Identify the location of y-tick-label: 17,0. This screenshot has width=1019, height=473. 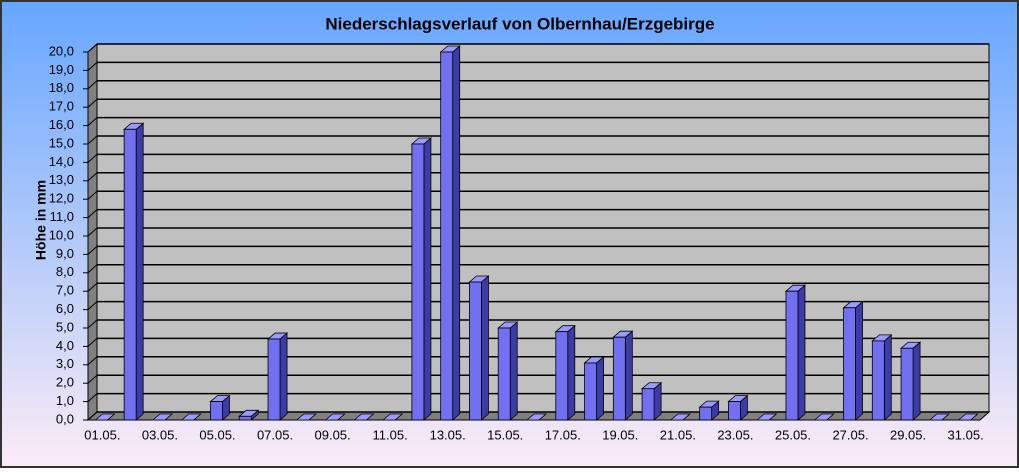
(61, 106).